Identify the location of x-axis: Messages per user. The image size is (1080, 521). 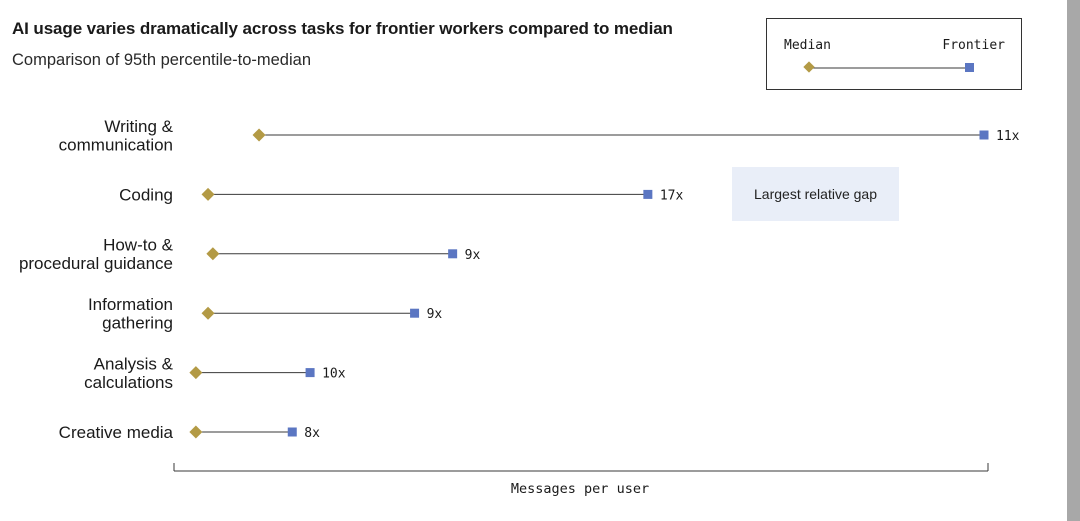
(581, 480).